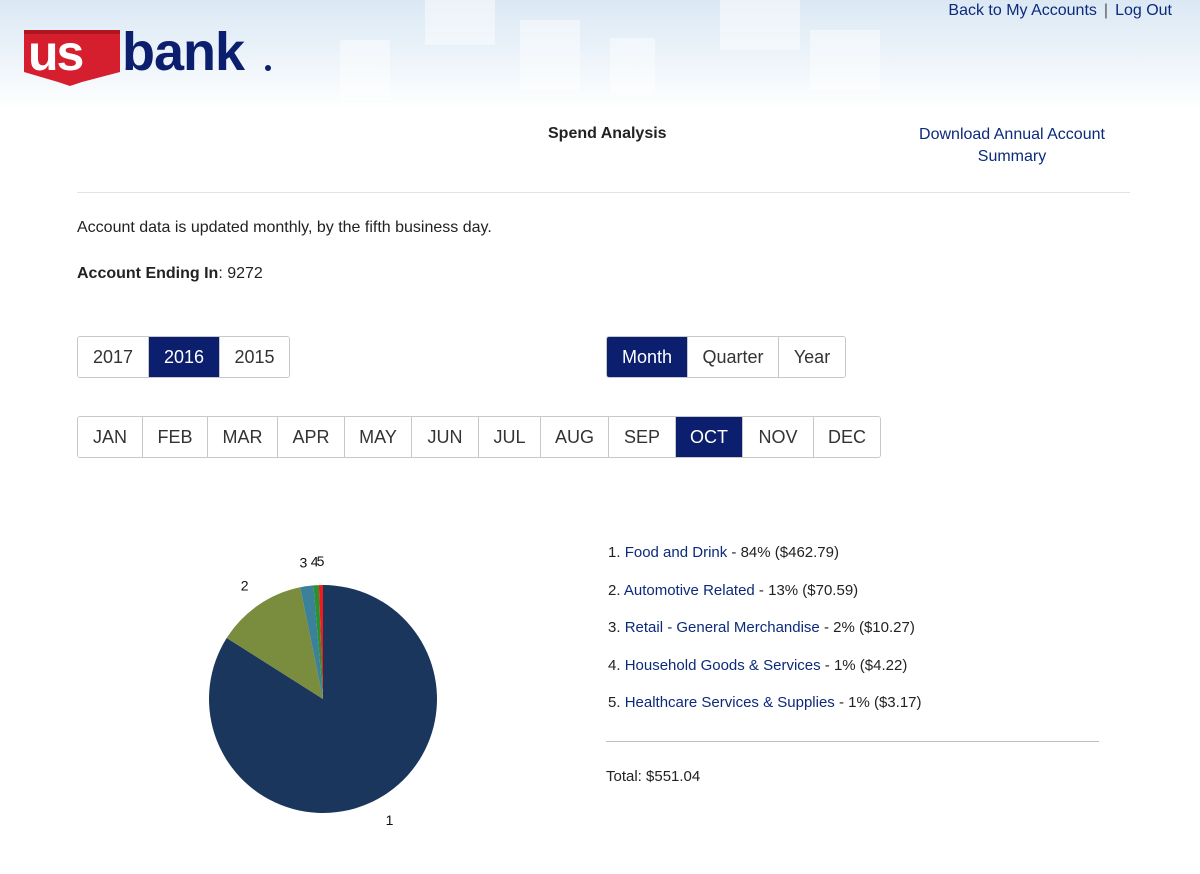 The width and height of the screenshot is (1200, 874). What do you see at coordinates (614, 590) in the screenshot?
I see `legend-index: 2.` at bounding box center [614, 590].